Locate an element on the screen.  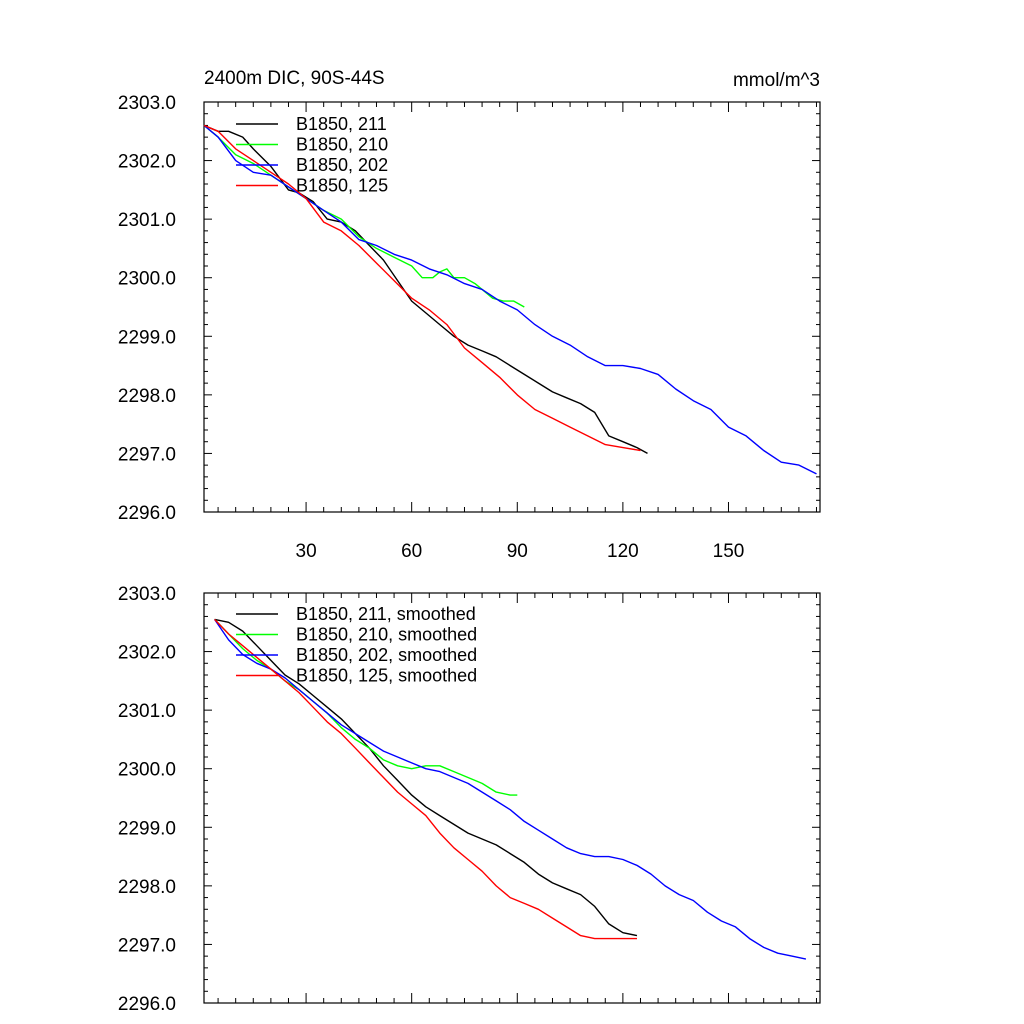
legend-label: B1850, 211 is located at coordinates (341, 124).